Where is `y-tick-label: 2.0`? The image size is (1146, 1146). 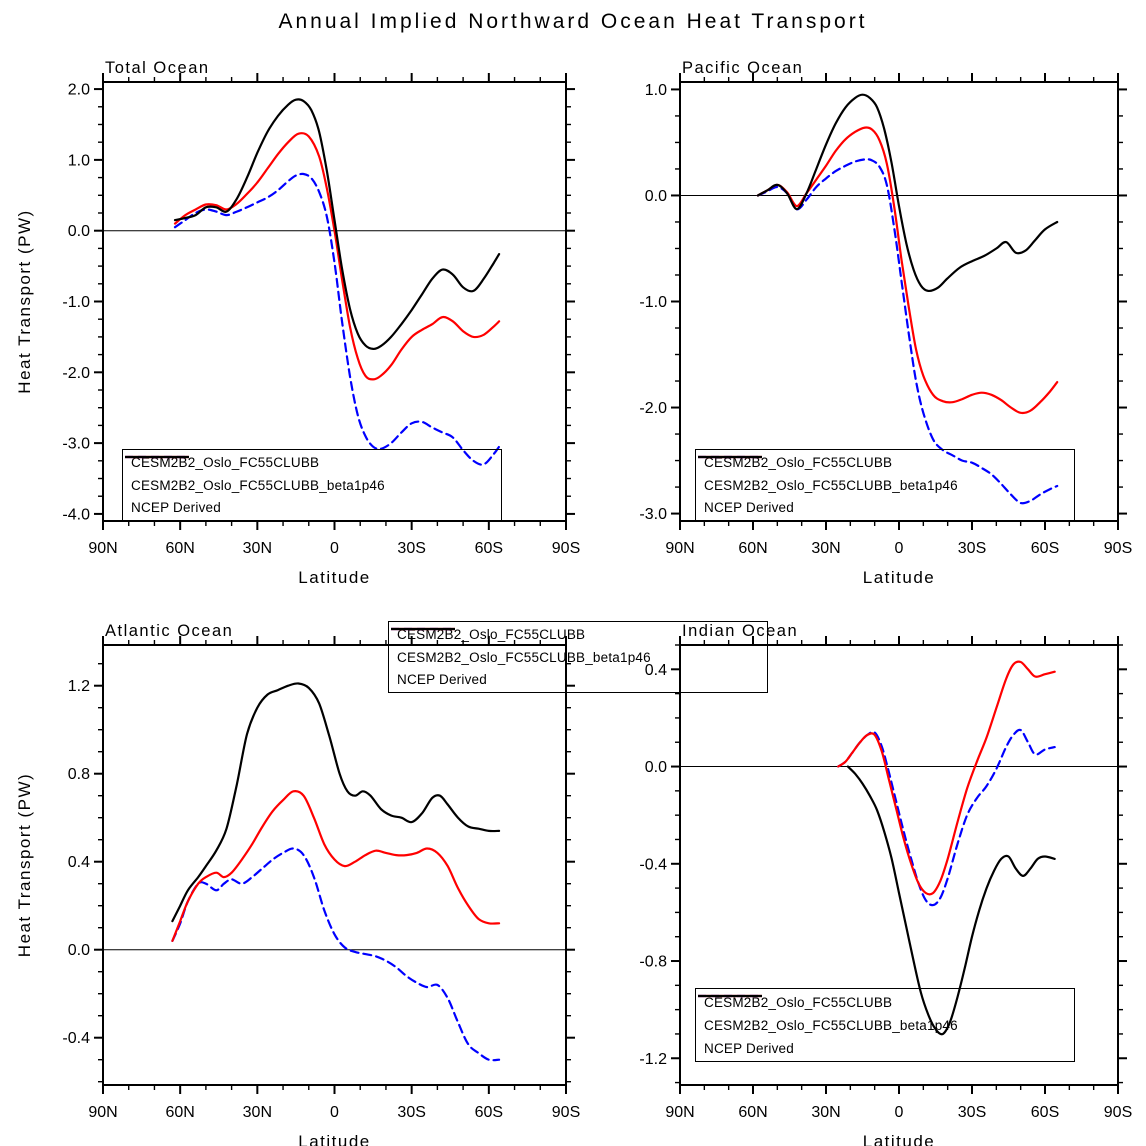 y-tick-label: 2.0 is located at coordinates (79, 90).